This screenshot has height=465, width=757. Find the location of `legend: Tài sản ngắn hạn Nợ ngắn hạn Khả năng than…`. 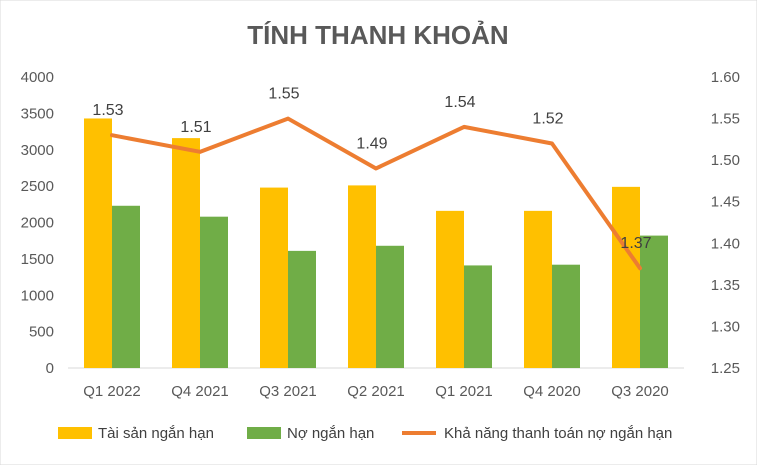

legend: Tài sản ngắn hạn Nợ ngắn hạn Khả năng than… is located at coordinates (365, 433).